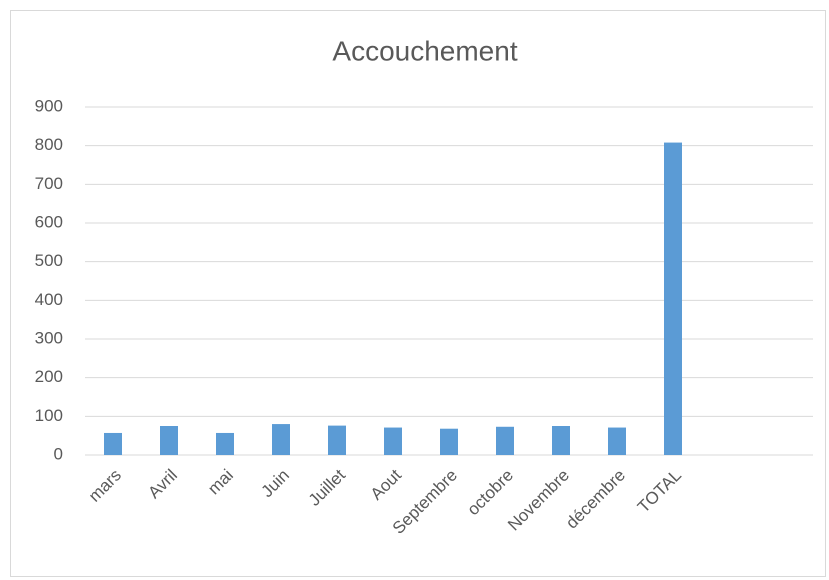 The width and height of the screenshot is (829, 580). What do you see at coordinates (424, 50) in the screenshot?
I see `chart-title: Accouchement` at bounding box center [424, 50].